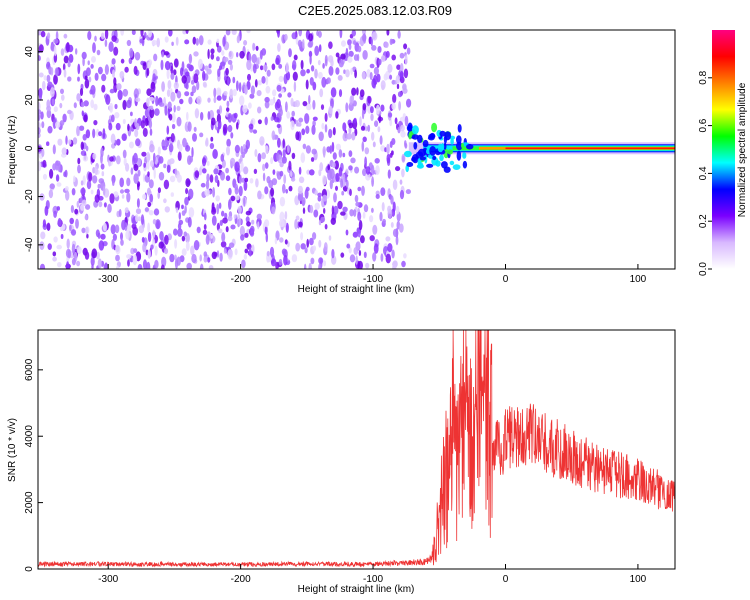 This screenshot has height=600, width=750. I want to click on colorbar-ticks: 0.0 0.2 0.4 0.6 0.8, so click(705, 173).